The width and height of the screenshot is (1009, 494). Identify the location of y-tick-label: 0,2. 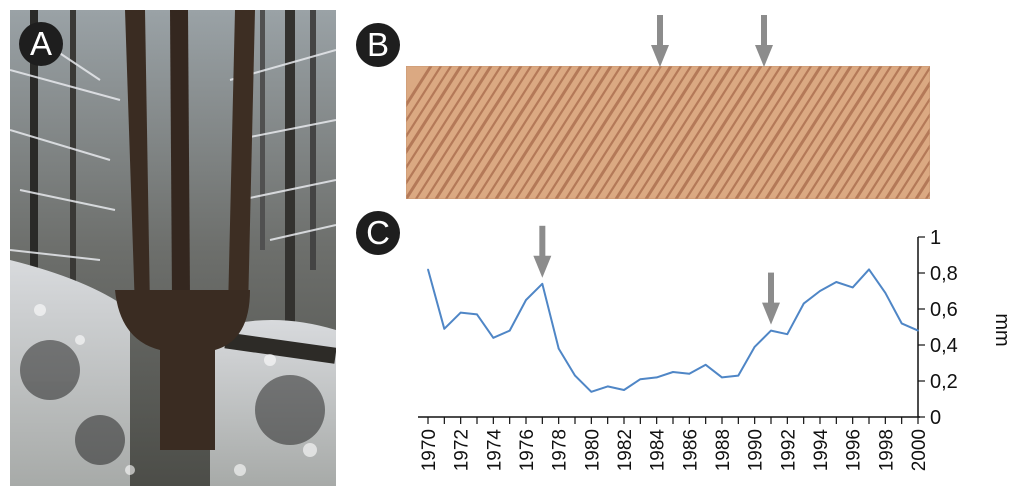
(944, 382).